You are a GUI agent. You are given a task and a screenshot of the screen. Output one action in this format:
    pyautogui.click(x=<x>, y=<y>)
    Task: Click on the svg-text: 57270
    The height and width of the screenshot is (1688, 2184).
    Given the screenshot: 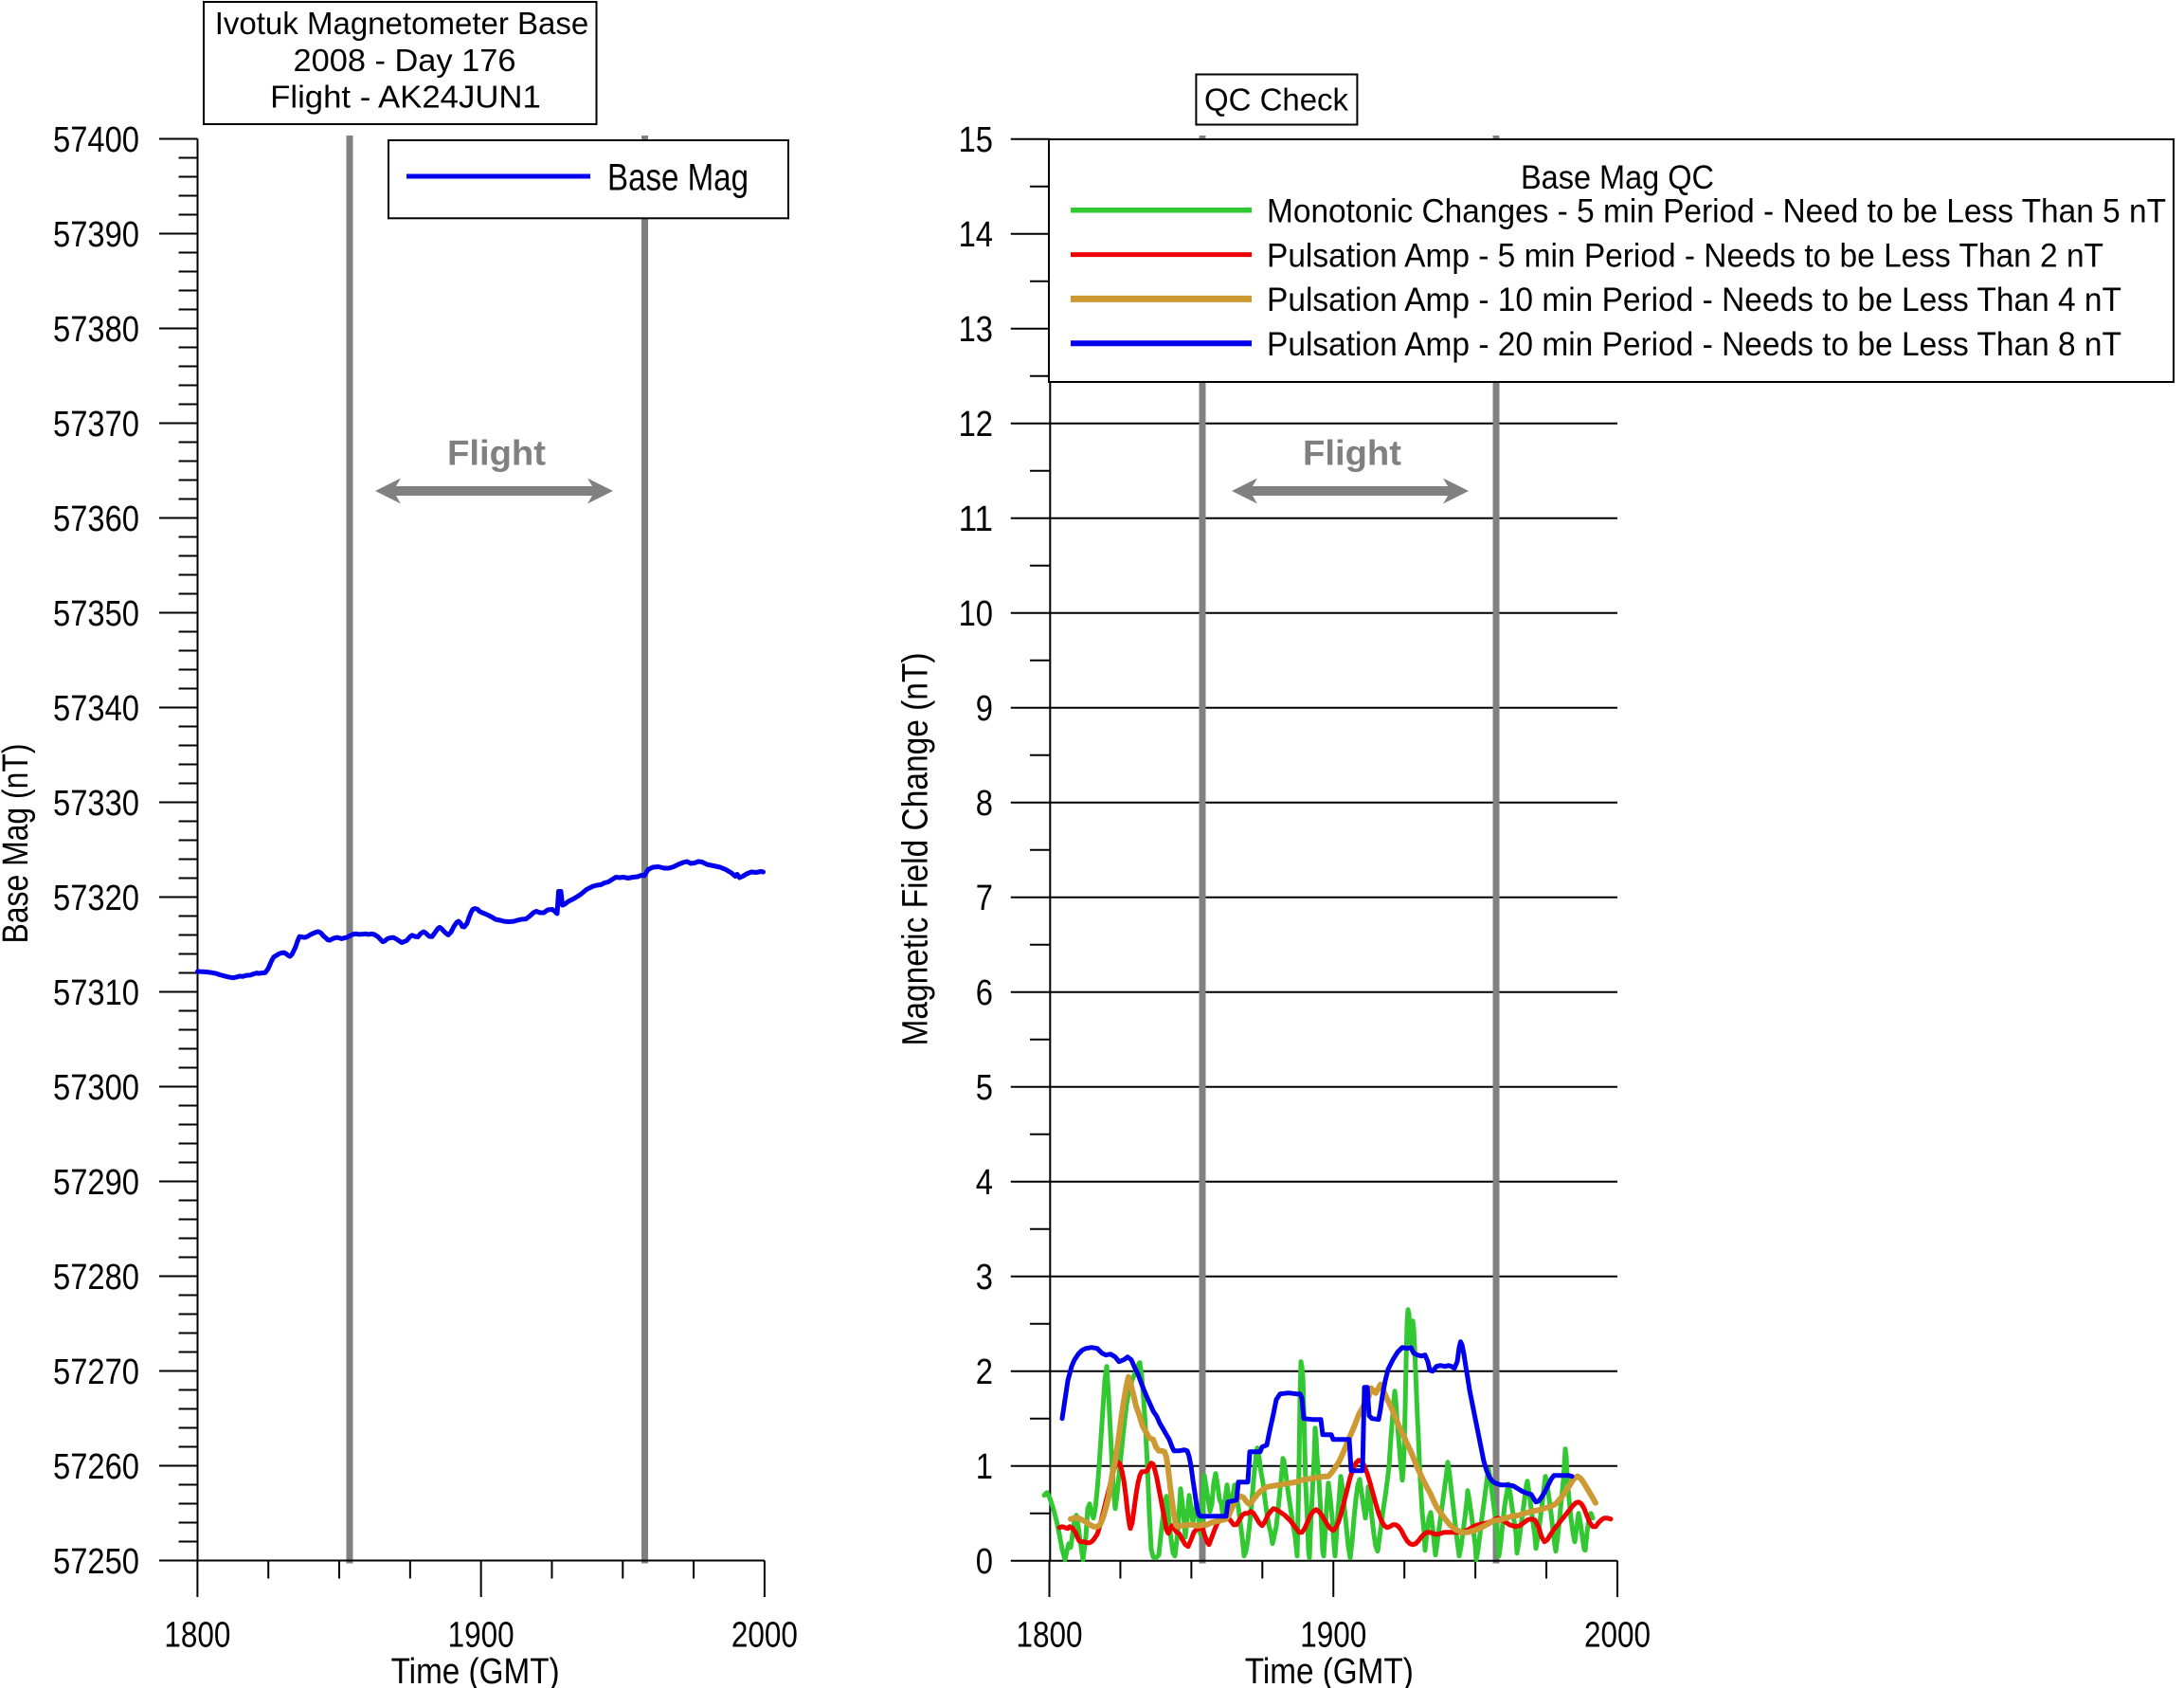 What is the action you would take?
    pyautogui.click(x=96, y=1372)
    